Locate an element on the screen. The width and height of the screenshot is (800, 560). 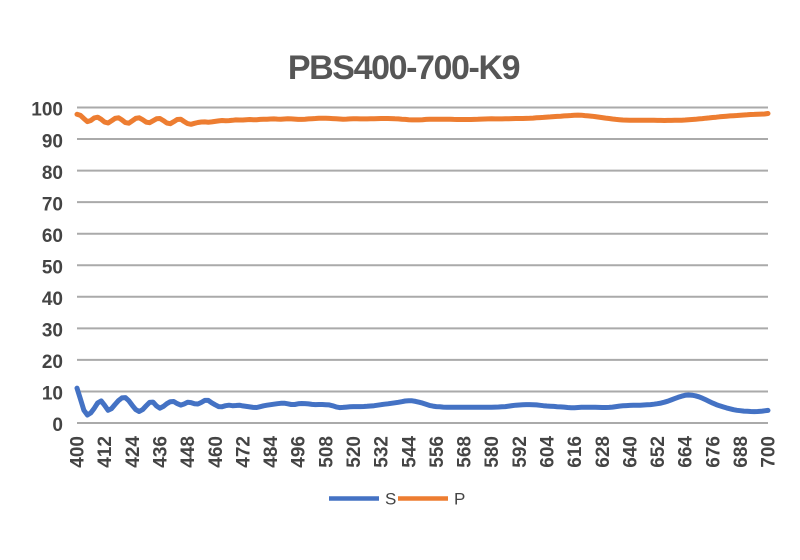
svg-text: 484 is located at coordinates (271, 452).